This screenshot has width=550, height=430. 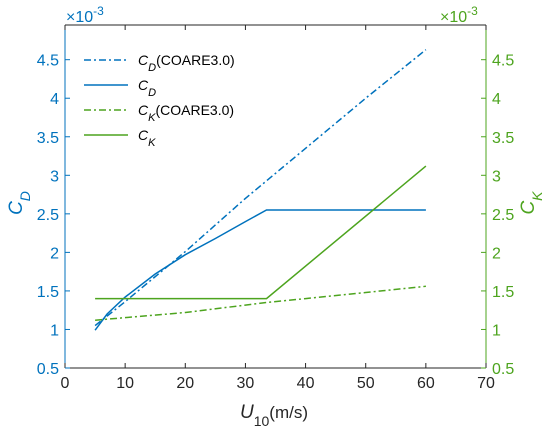 I want to click on right-y-tick-label: 1.5, so click(x=503, y=292).